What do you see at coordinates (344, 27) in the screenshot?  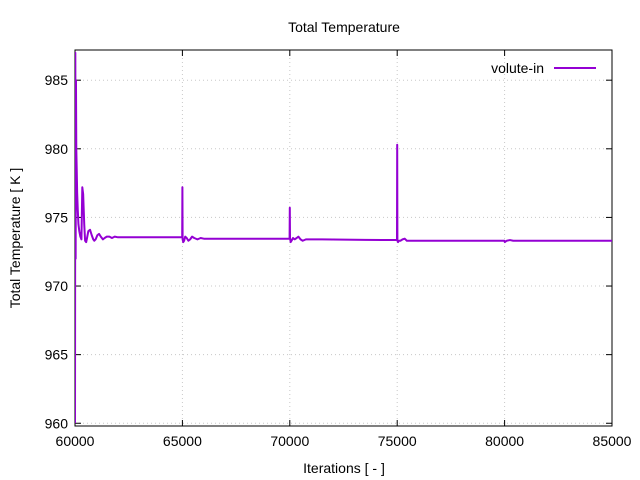 I see `chart-title: Total Temperature` at bounding box center [344, 27].